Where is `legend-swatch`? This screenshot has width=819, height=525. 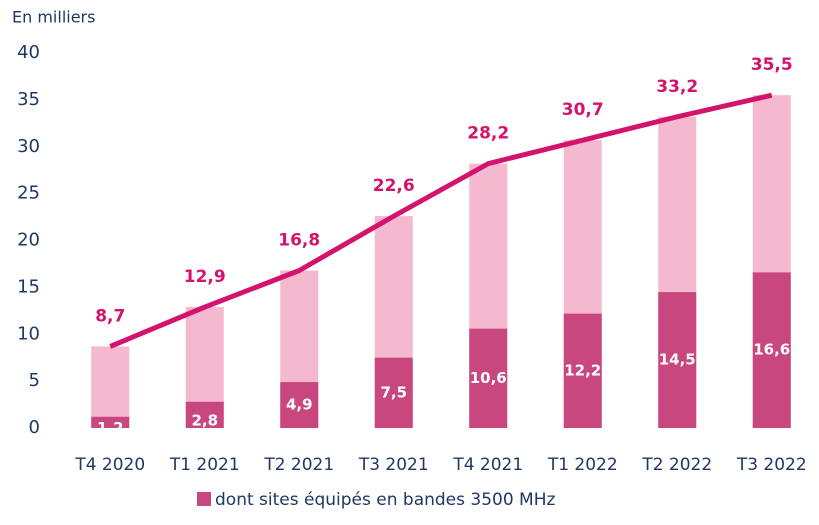
legend-swatch is located at coordinates (204, 499).